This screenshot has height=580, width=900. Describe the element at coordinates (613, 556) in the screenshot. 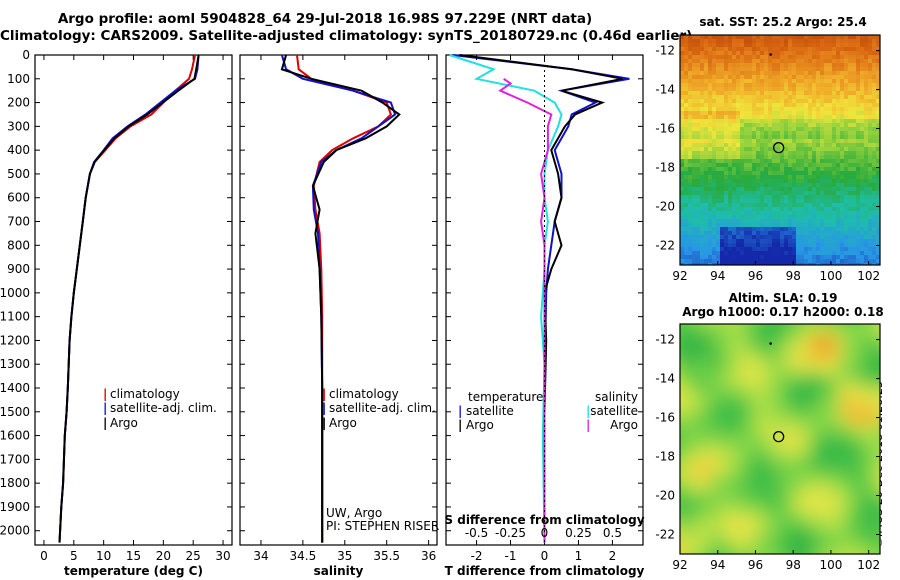

I see `x-tick-label: 2` at that location.